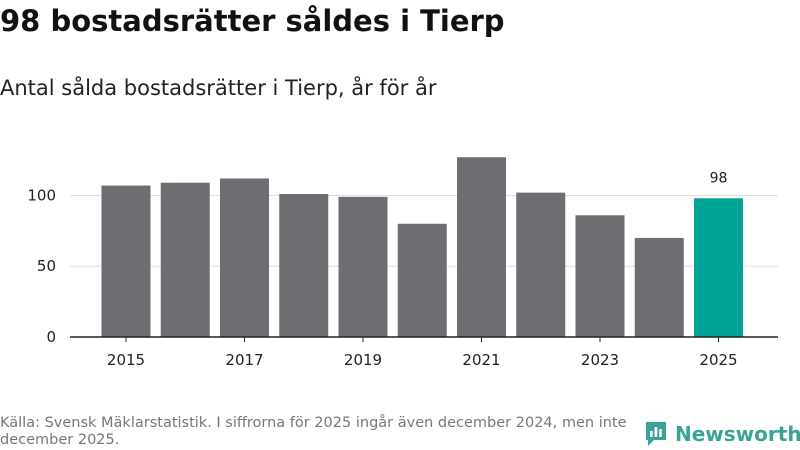 This screenshot has width=800, height=450. I want to click on bar-2018, so click(304, 265).